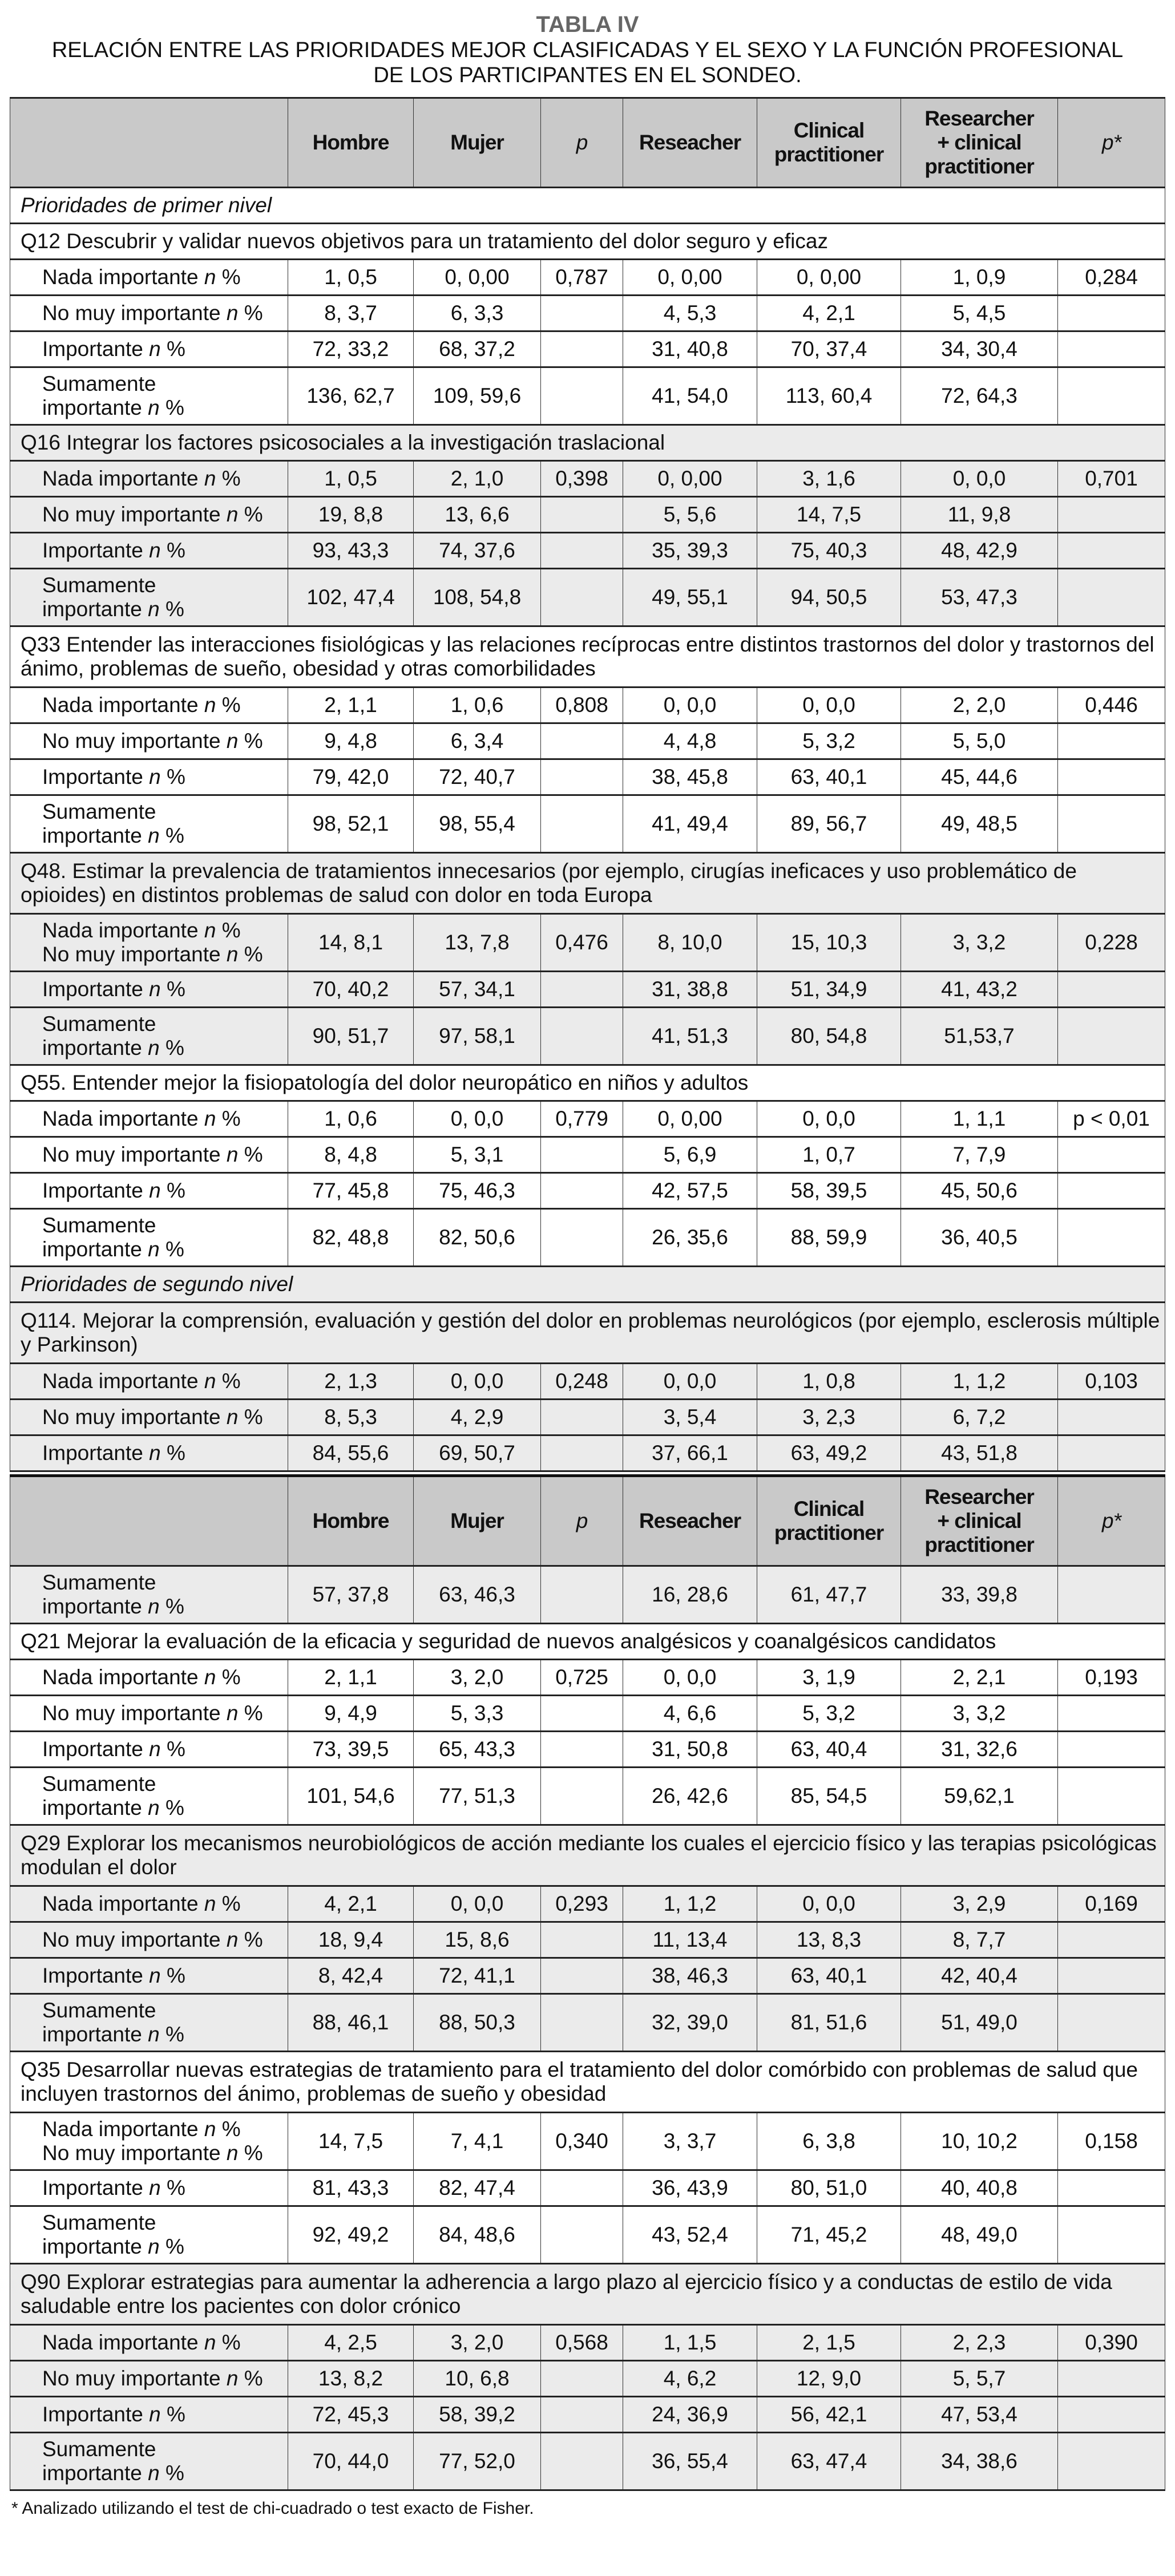 Image resolution: width=1175 pixels, height=2576 pixels. Describe the element at coordinates (690, 989) in the screenshot. I see `table-cell: 31, 38,8` at that location.